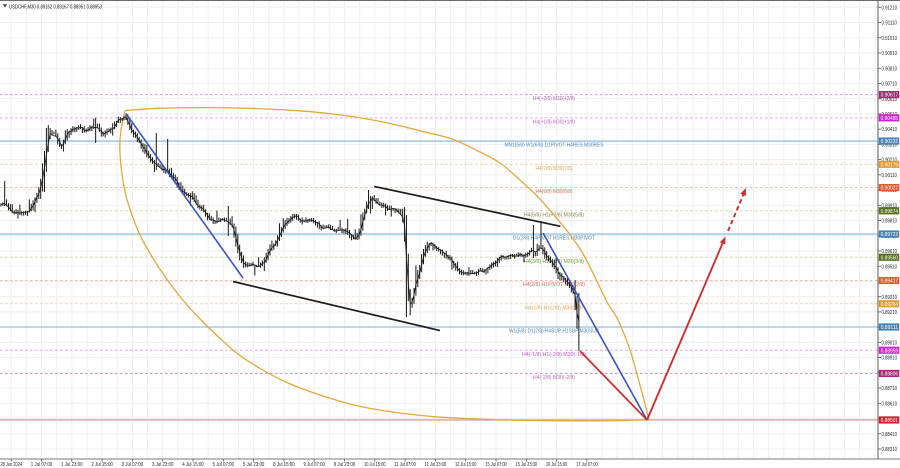 The image size is (900, 468). Describe the element at coordinates (405, 465) in the screenshot. I see `svg-text: 11 Jul 07:00` at that location.